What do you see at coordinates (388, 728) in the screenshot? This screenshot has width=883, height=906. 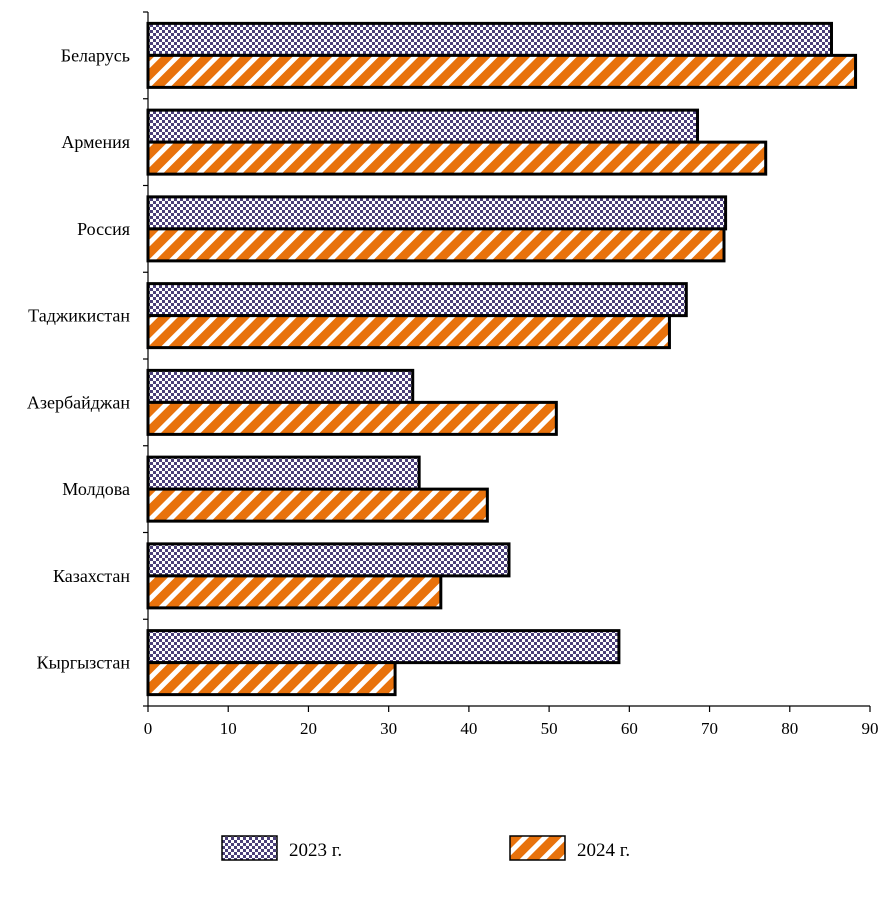 I see `x-tick-label: 30` at bounding box center [388, 728].